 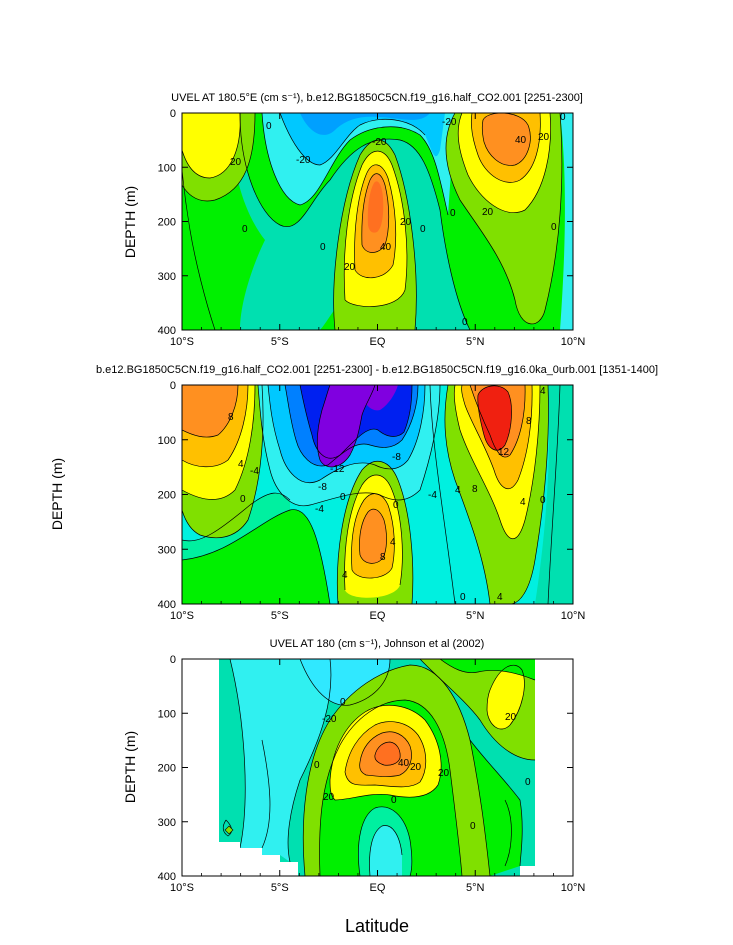 What do you see at coordinates (506, 139) in the screenshot?
I see `p1-right-orange` at bounding box center [506, 139].